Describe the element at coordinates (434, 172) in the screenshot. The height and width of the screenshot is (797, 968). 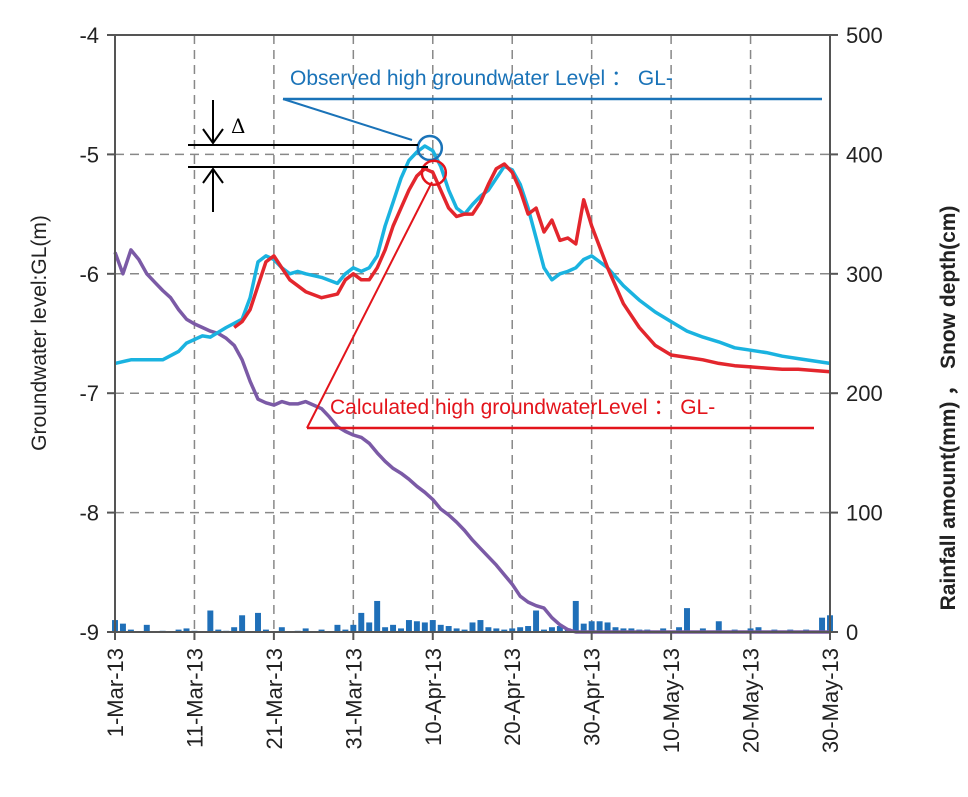
I see `calculated-peak-marker` at that location.